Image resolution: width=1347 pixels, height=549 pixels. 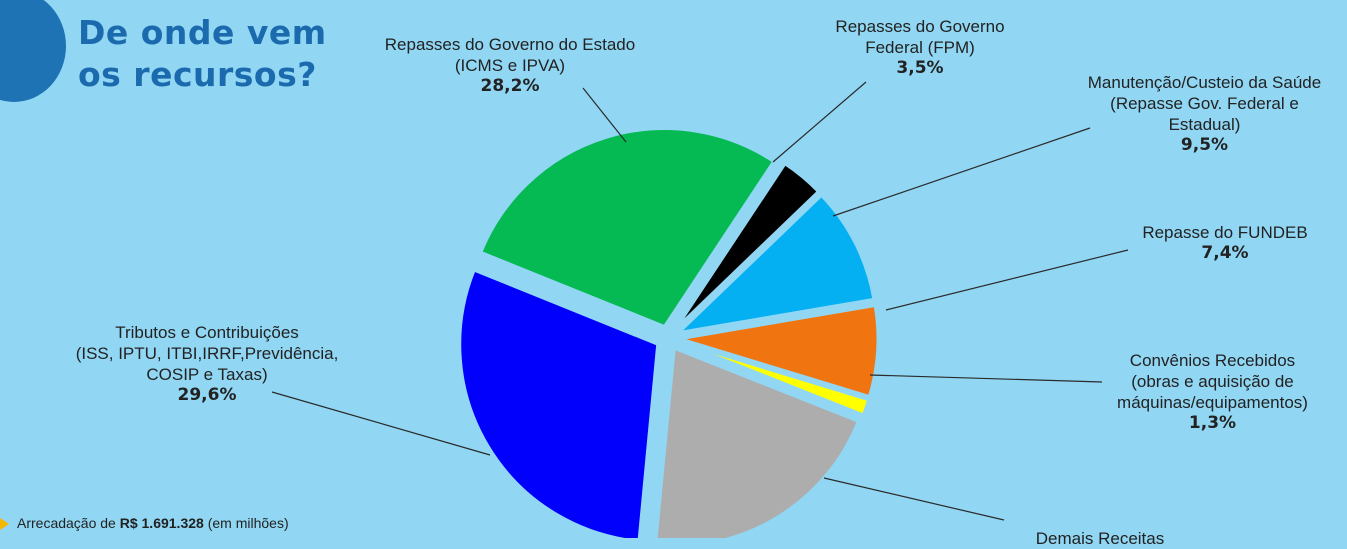 What do you see at coordinates (1212, 423) in the screenshot?
I see `slice-value-label: 1,3%` at bounding box center [1212, 423].